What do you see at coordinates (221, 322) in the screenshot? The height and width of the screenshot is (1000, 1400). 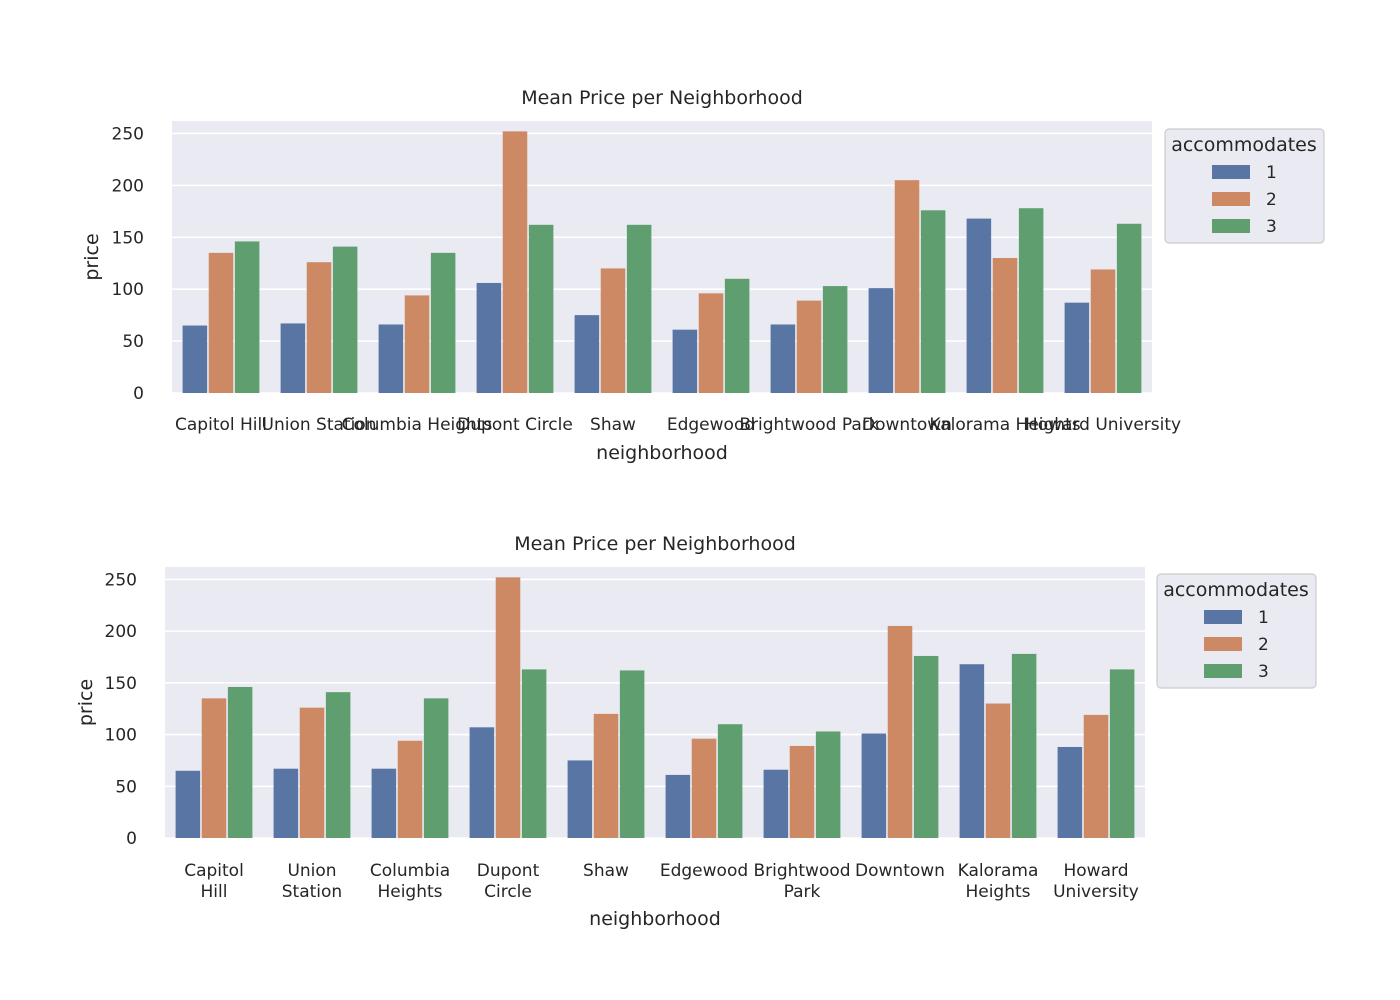 I see `bar-series-2-capitol-hill` at bounding box center [221, 322].